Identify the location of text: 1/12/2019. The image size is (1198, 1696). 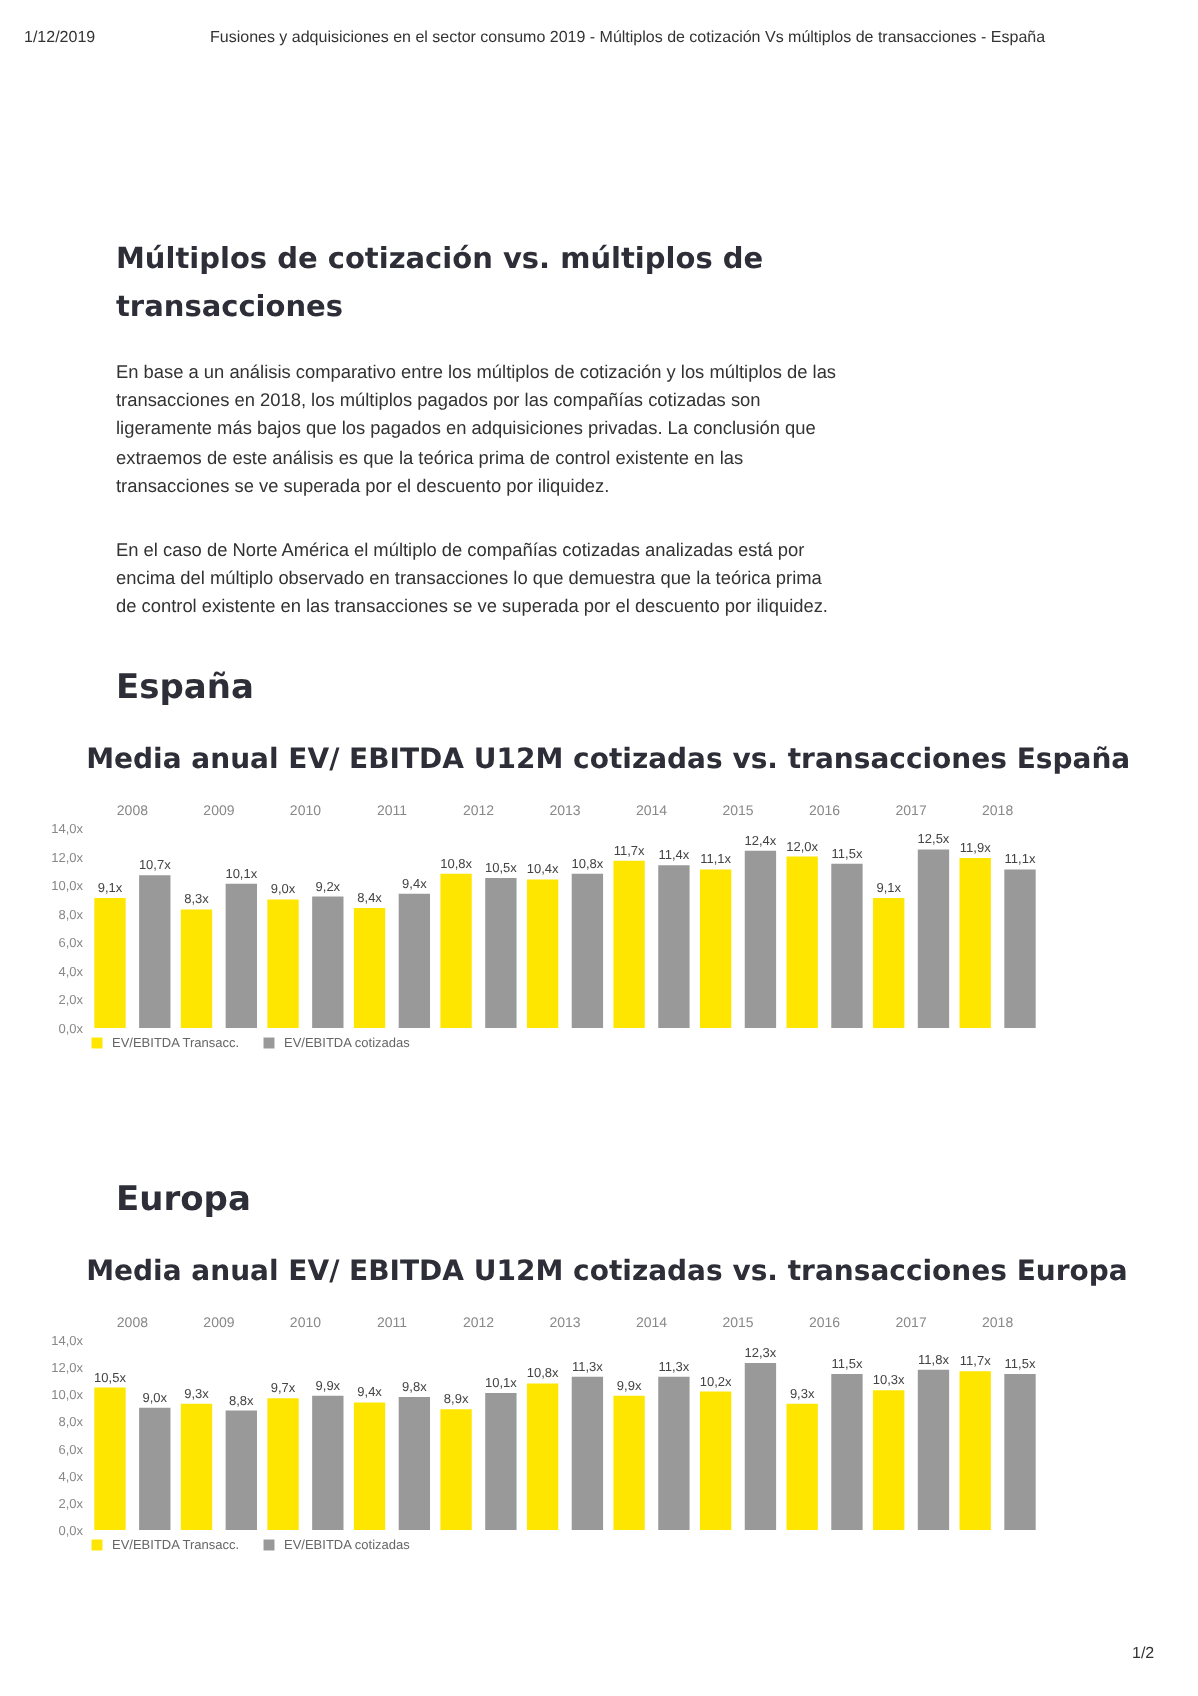
(60, 37).